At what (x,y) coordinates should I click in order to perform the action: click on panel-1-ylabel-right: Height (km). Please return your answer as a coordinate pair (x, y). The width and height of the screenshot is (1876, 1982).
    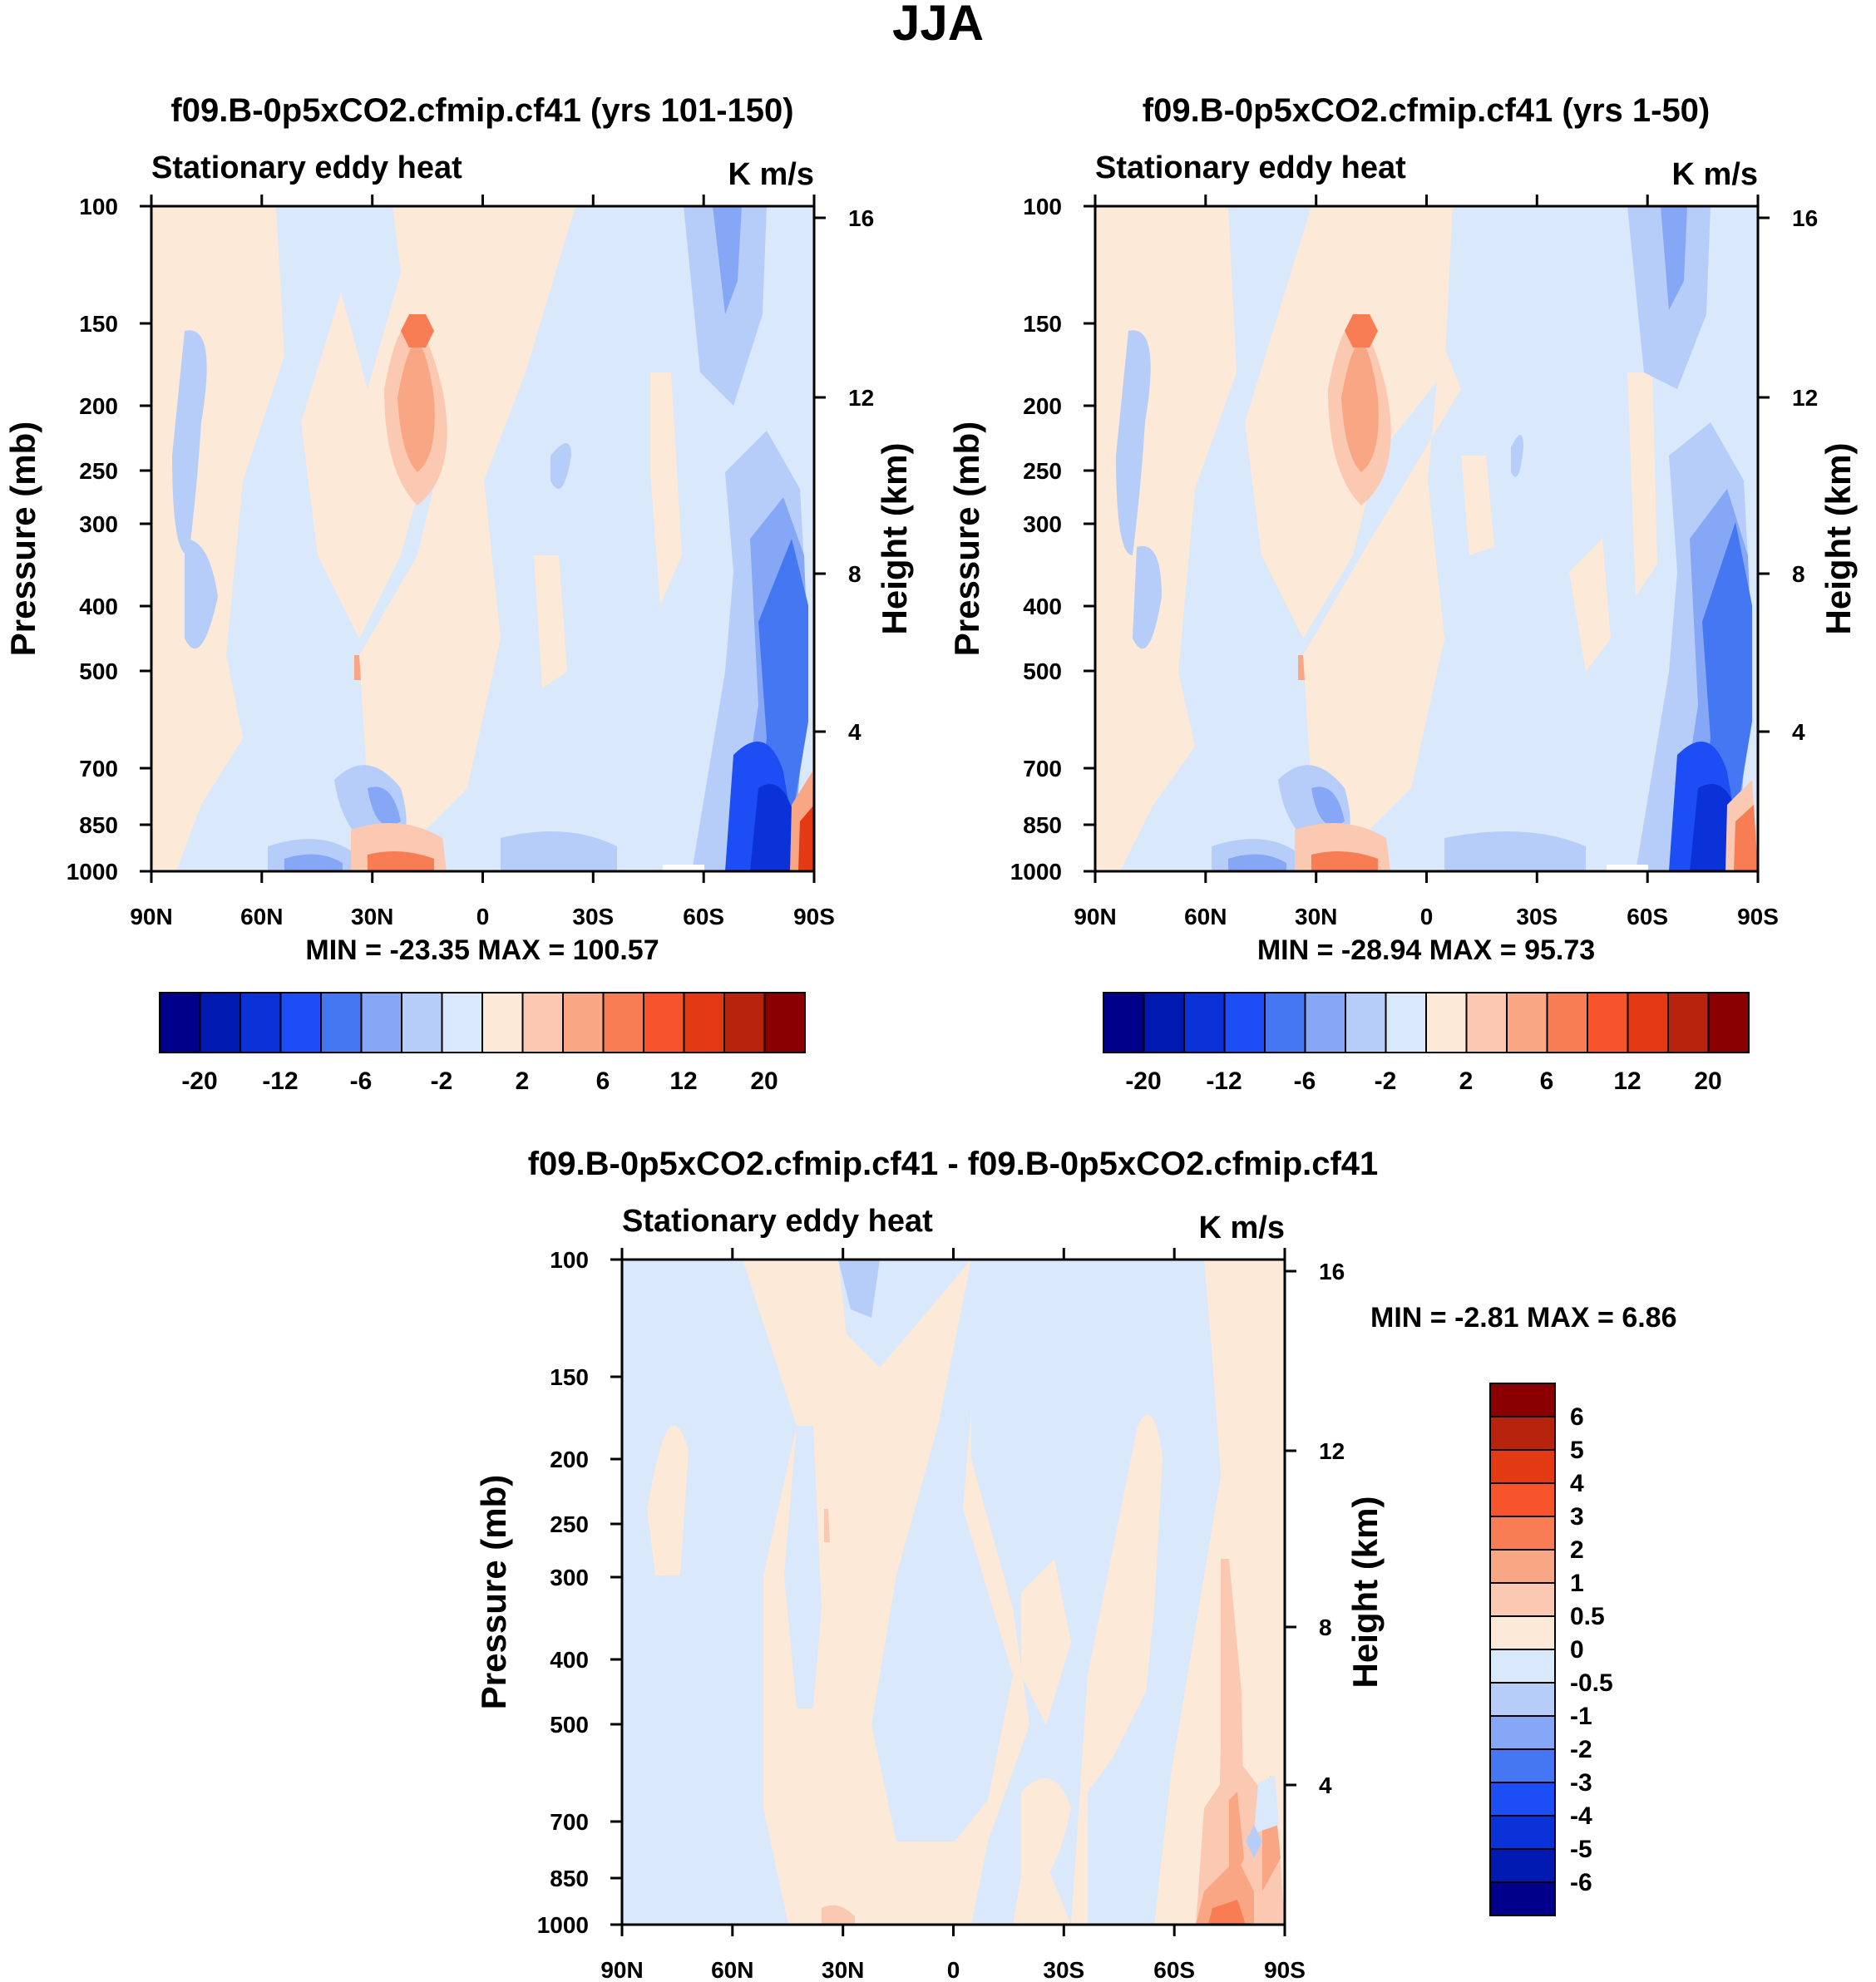
    Looking at the image, I should click on (894, 539).